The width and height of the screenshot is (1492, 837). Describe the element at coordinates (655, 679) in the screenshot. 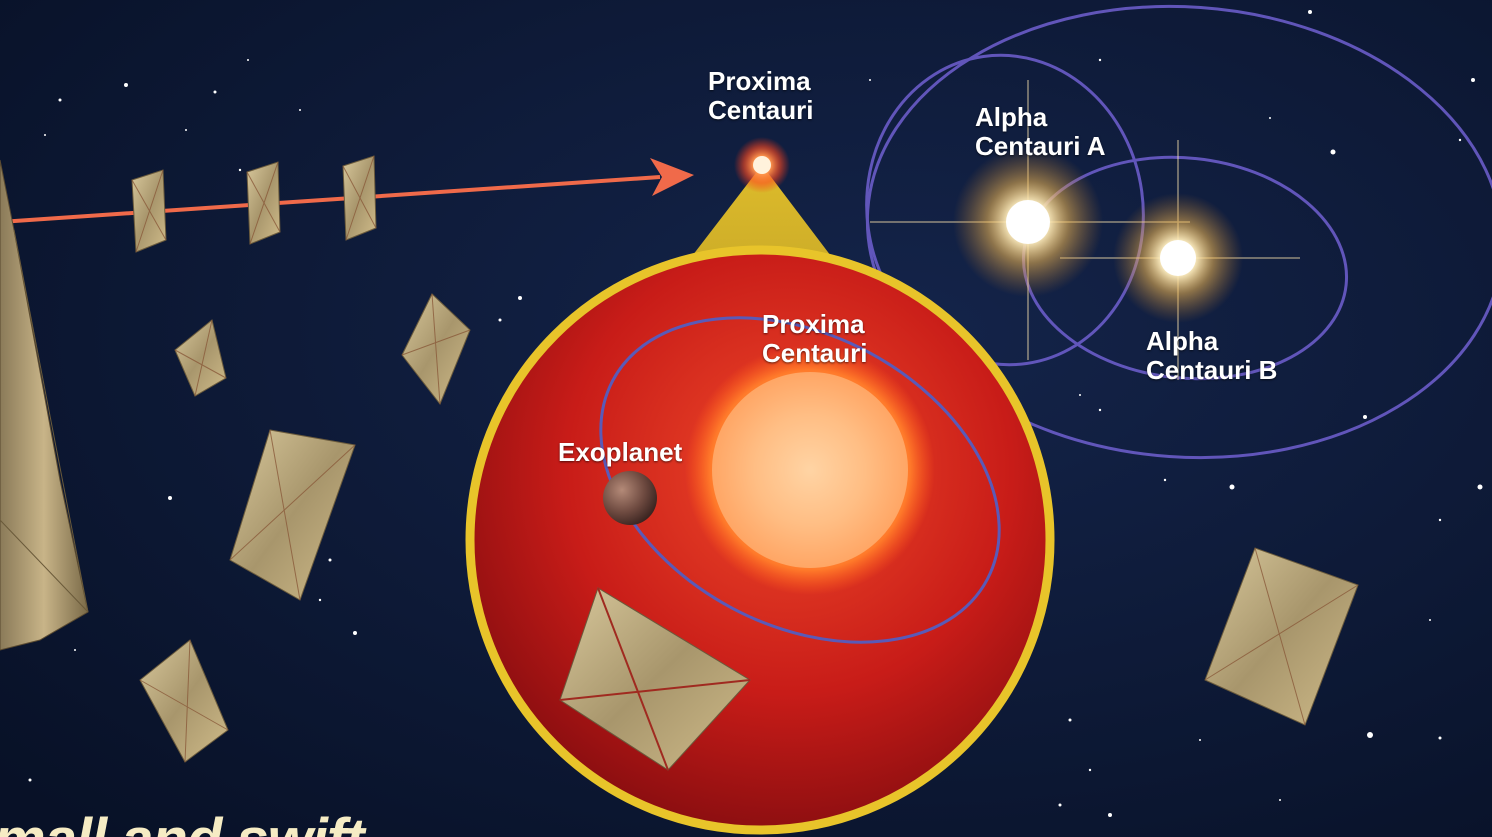

I see `light-sail-icon` at that location.